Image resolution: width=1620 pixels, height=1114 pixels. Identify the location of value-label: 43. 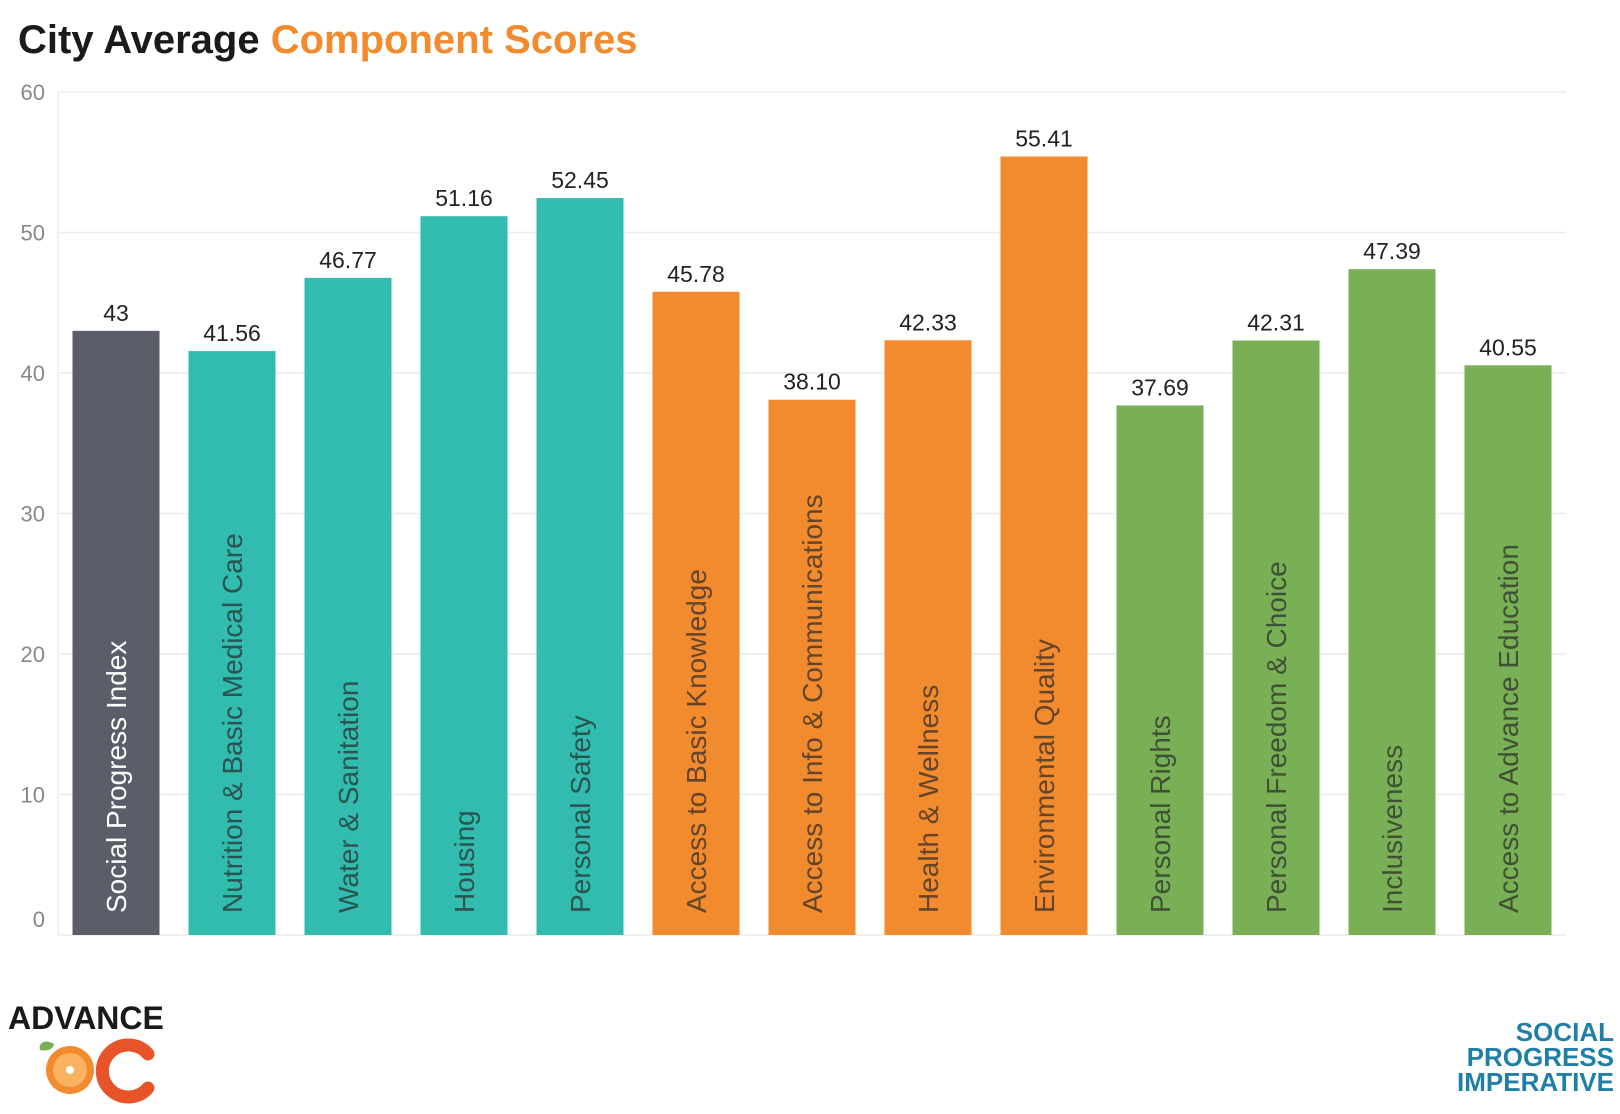
(116, 313).